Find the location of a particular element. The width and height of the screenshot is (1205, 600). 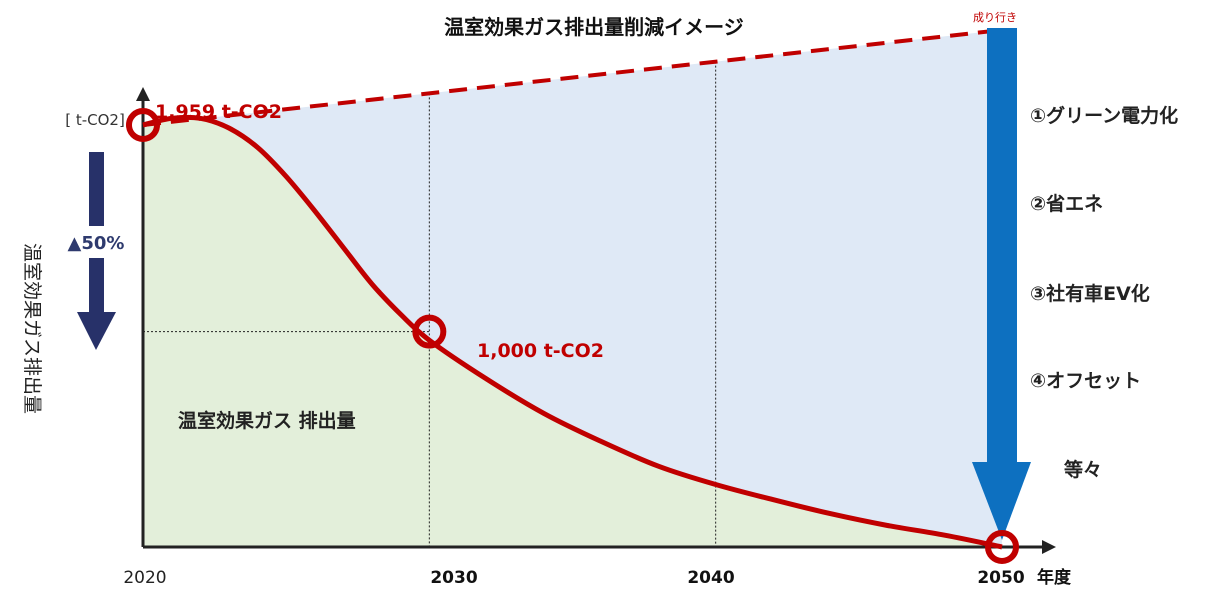

measure-energy-saving: ②省エネ is located at coordinates (1066, 204).